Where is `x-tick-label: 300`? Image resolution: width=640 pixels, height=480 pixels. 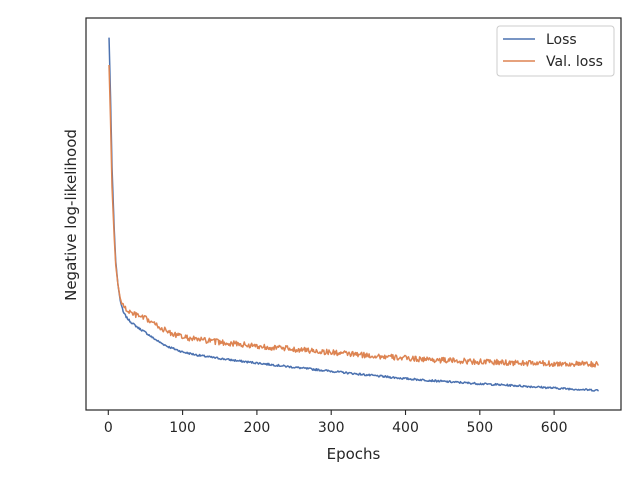
x-tick-label: 300 is located at coordinates (331, 428).